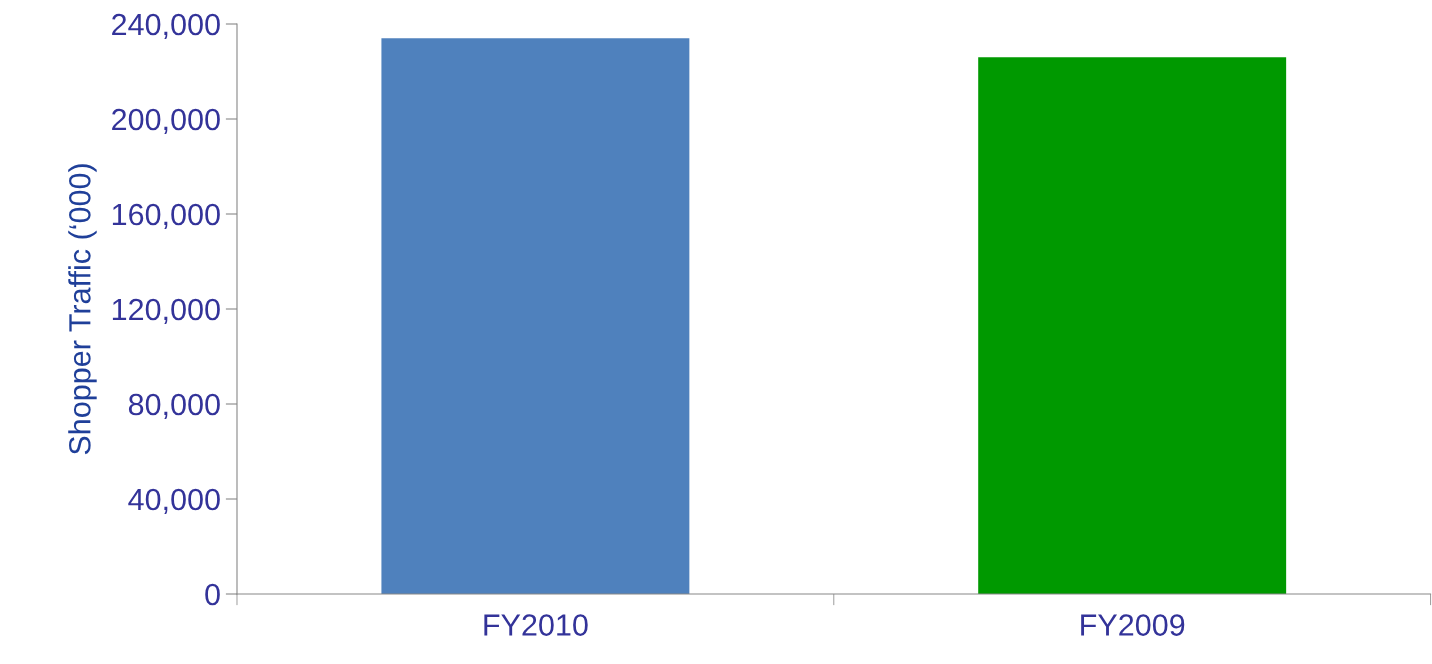 This screenshot has height=664, width=1432. I want to click on y-tick-label: 160,000, so click(166, 216).